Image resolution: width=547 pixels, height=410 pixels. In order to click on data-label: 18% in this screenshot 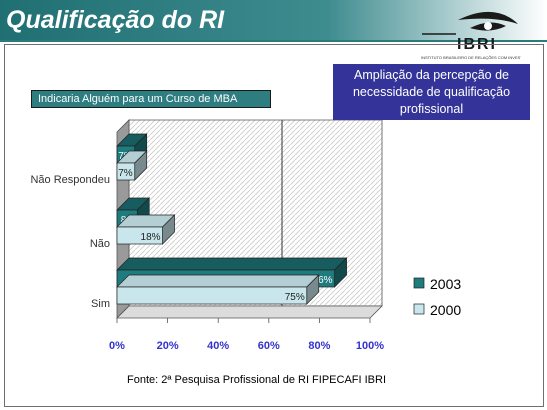, I will do `click(151, 237)`.